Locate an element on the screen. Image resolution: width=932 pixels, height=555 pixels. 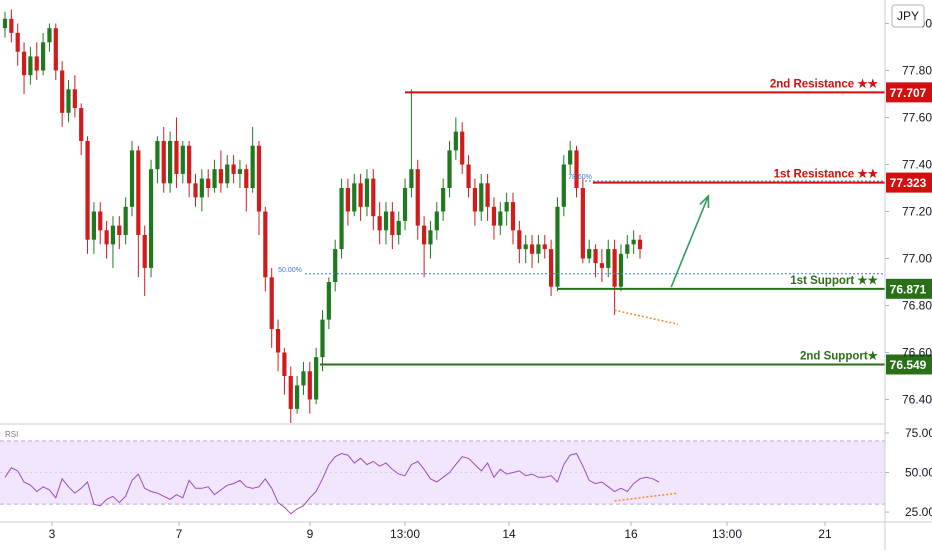
projection-arrow-head is located at coordinates (704, 201).